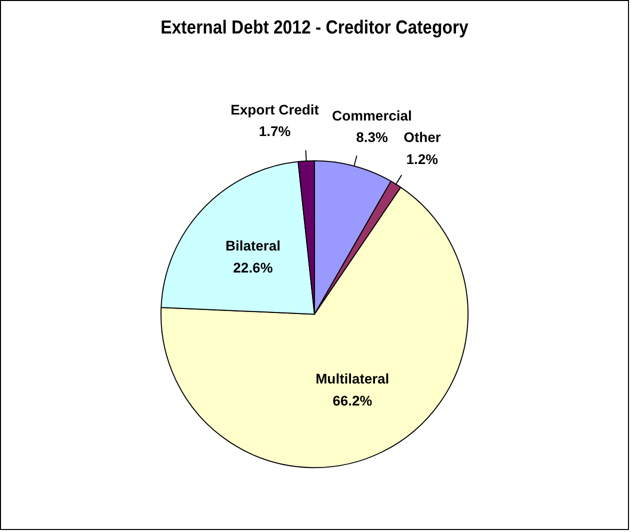 This screenshot has height=532, width=631. Describe the element at coordinates (252, 245) in the screenshot. I see `slice-label: Bilateral` at that location.